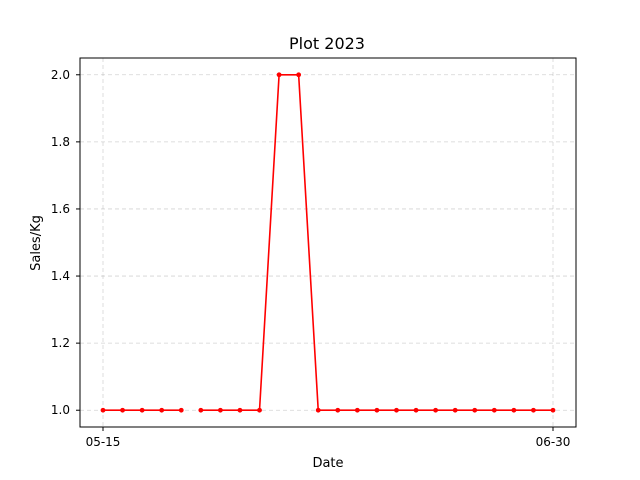  What do you see at coordinates (65, 242) in the screenshot?
I see `y-axis: 1.0 1.2 1.4 1.6 1.8 2.0` at bounding box center [65, 242].